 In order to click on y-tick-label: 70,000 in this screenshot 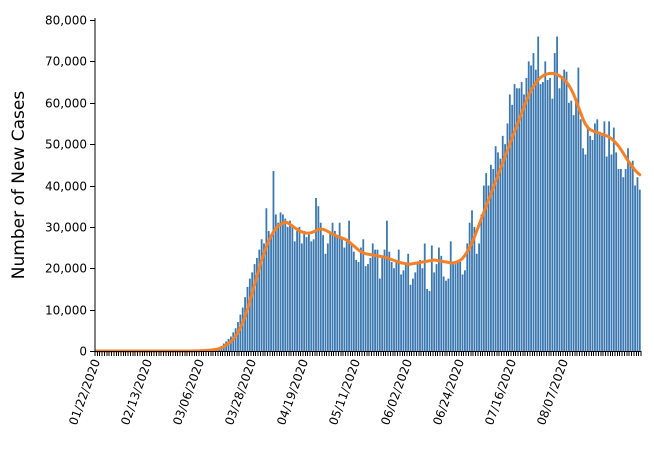, I will do `click(66, 62)`.